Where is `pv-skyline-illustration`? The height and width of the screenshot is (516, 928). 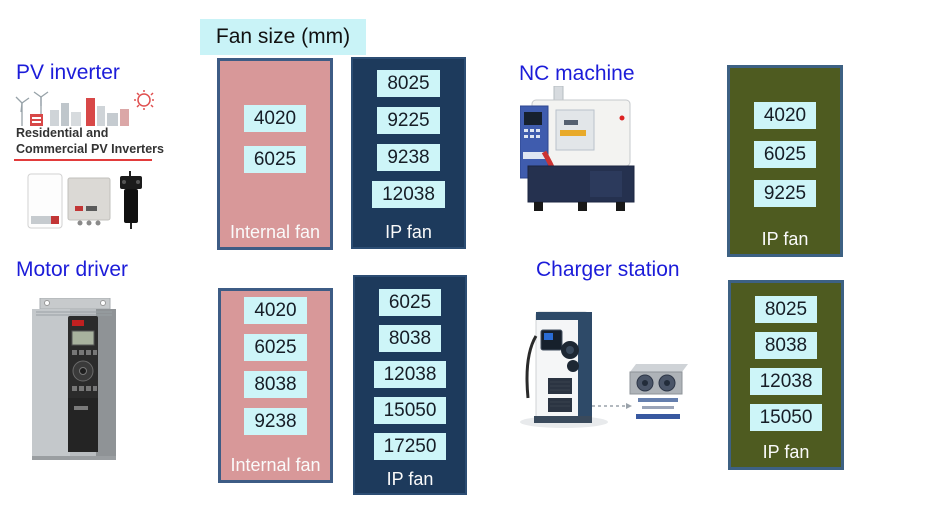 pv-skyline-illustration is located at coordinates (84, 108).